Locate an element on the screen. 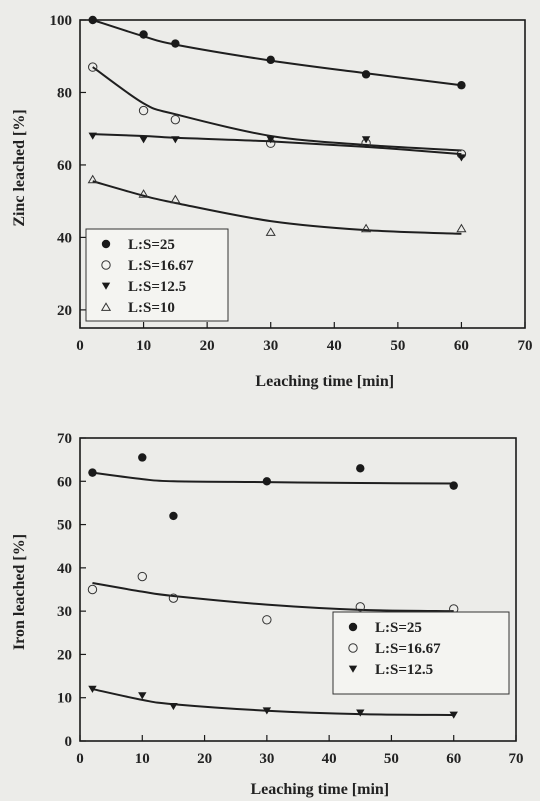  legend-label: L:S=10 is located at coordinates (151, 308).